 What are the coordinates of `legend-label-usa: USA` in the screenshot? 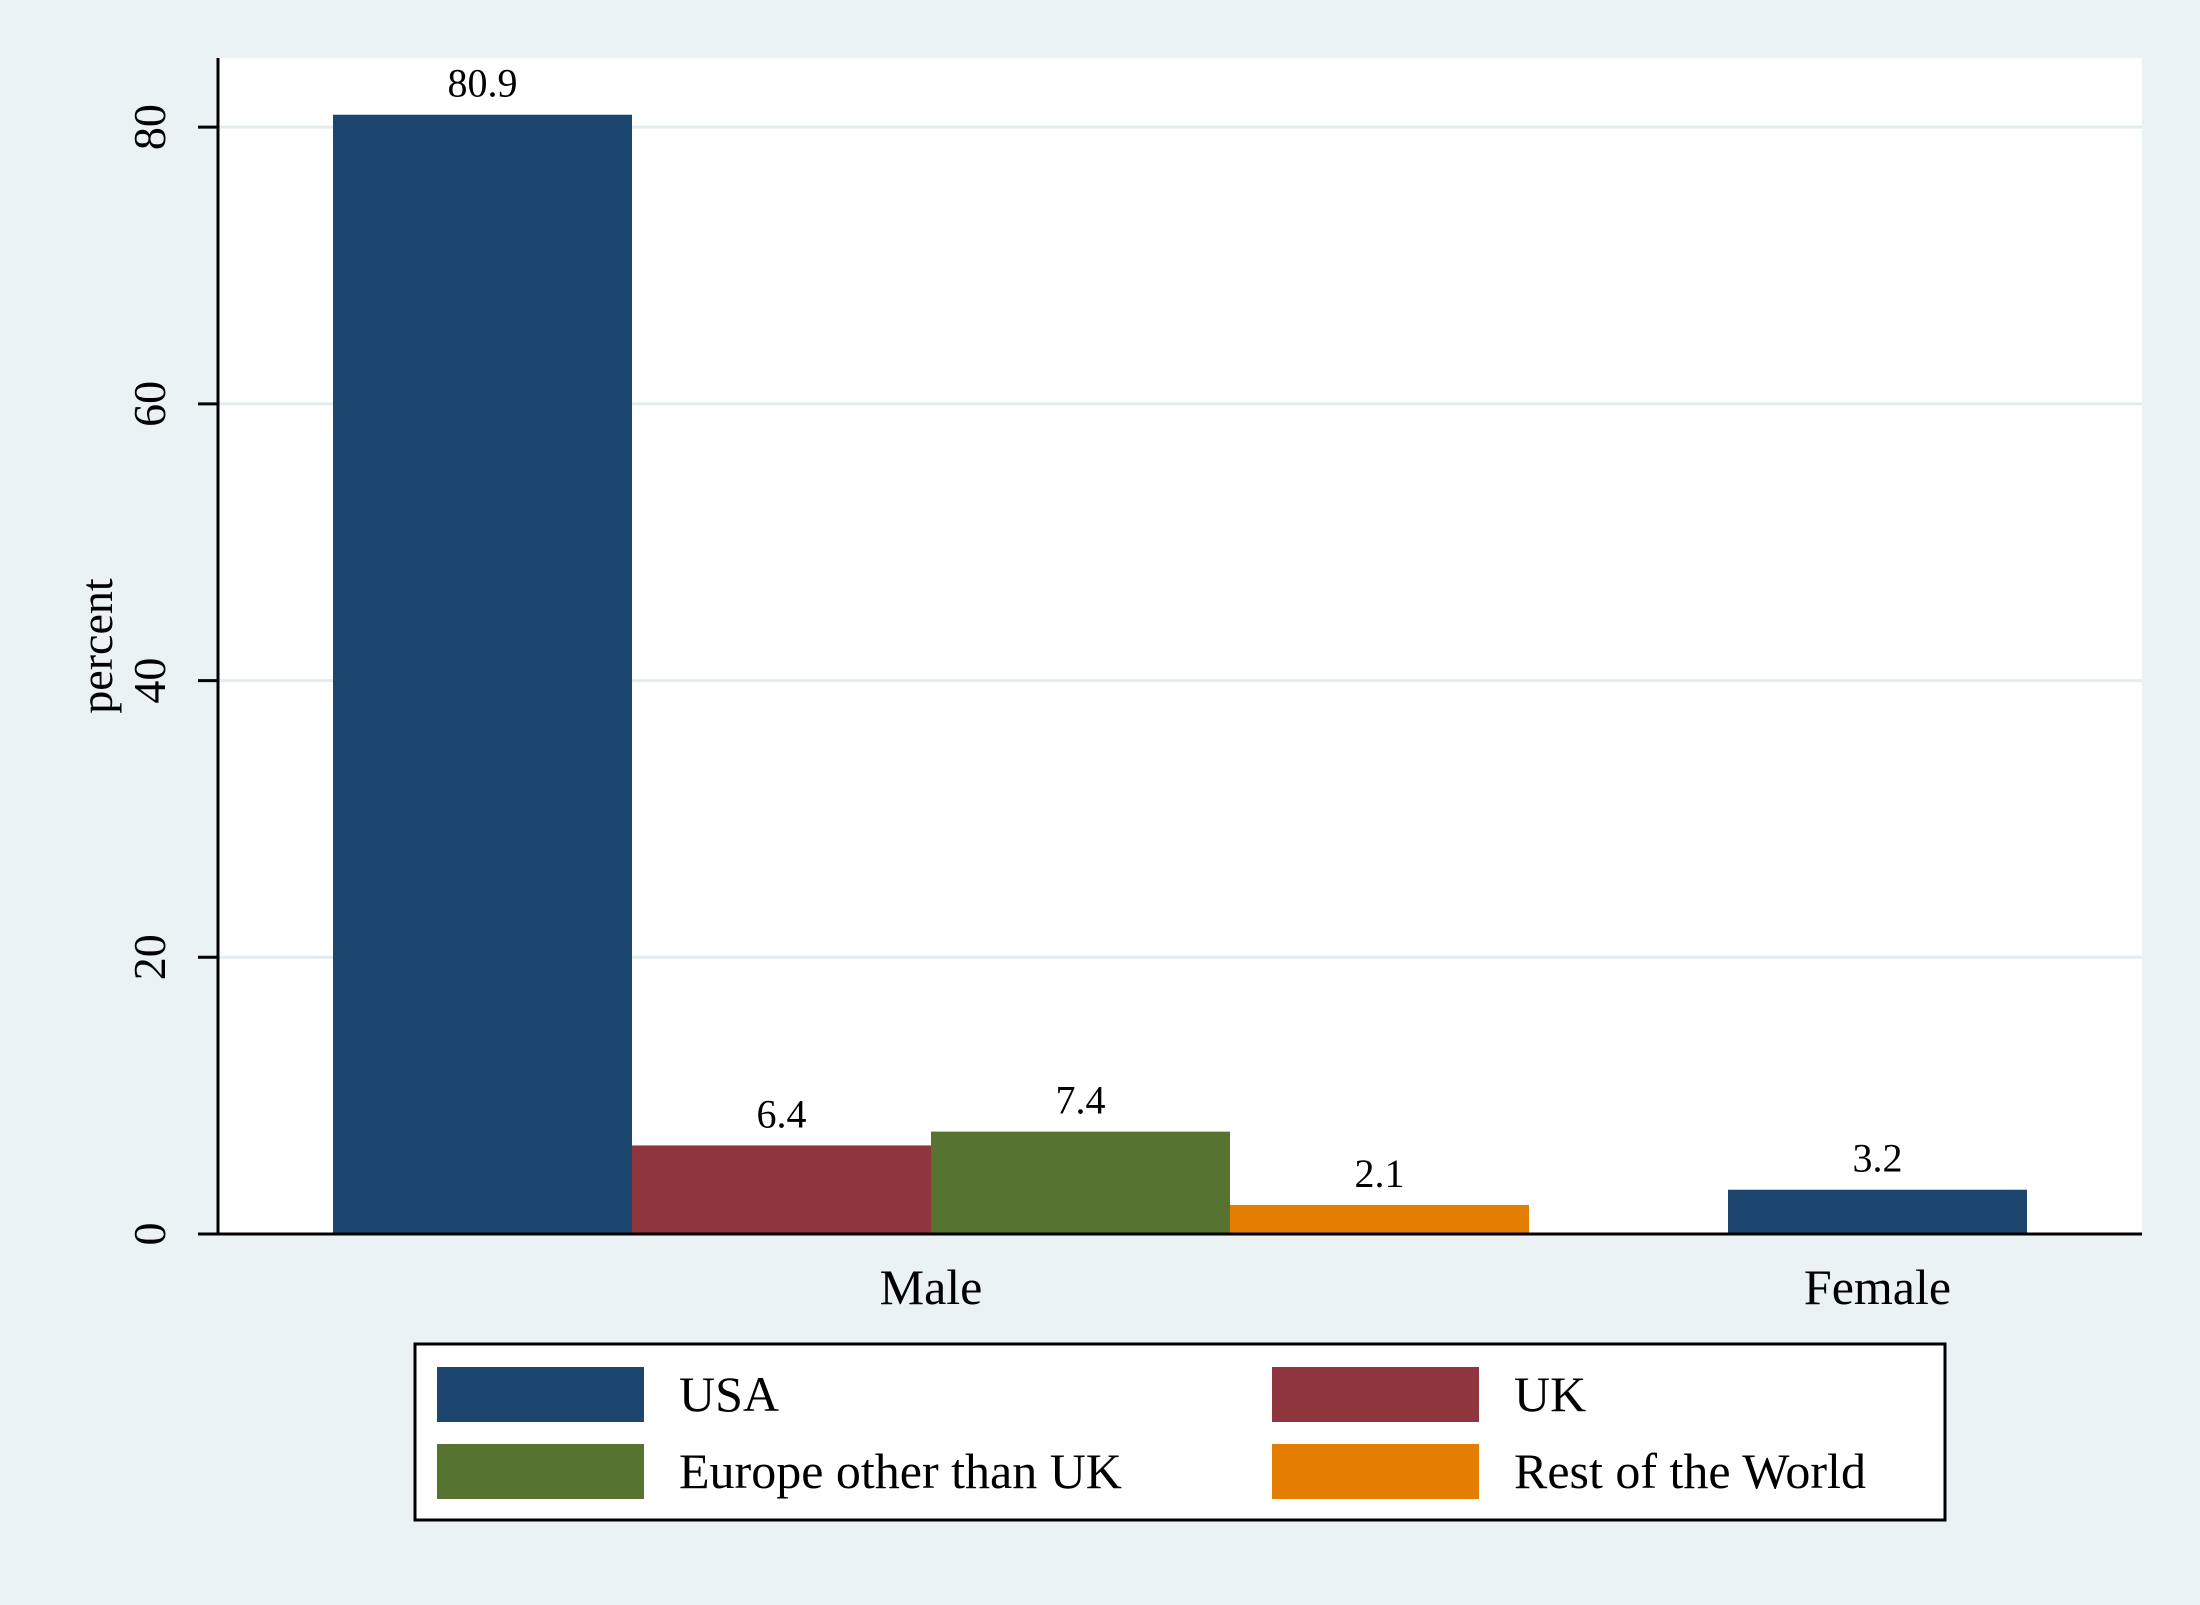 It's located at (729, 1394).